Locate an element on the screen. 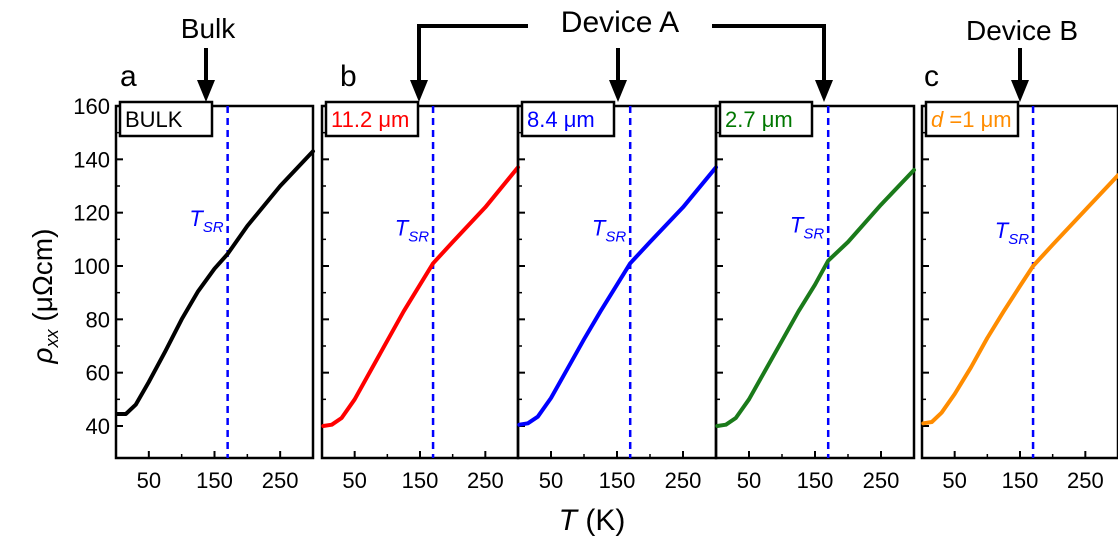  panel-letter-c: c is located at coordinates (931, 76).